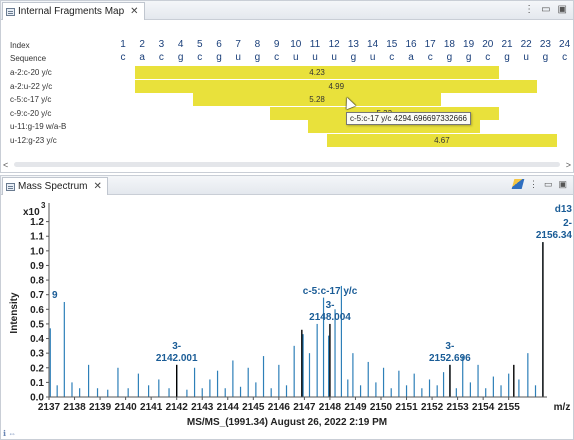 This screenshot has width=574, height=440. I want to click on index-cell: 21, so click(507, 44).